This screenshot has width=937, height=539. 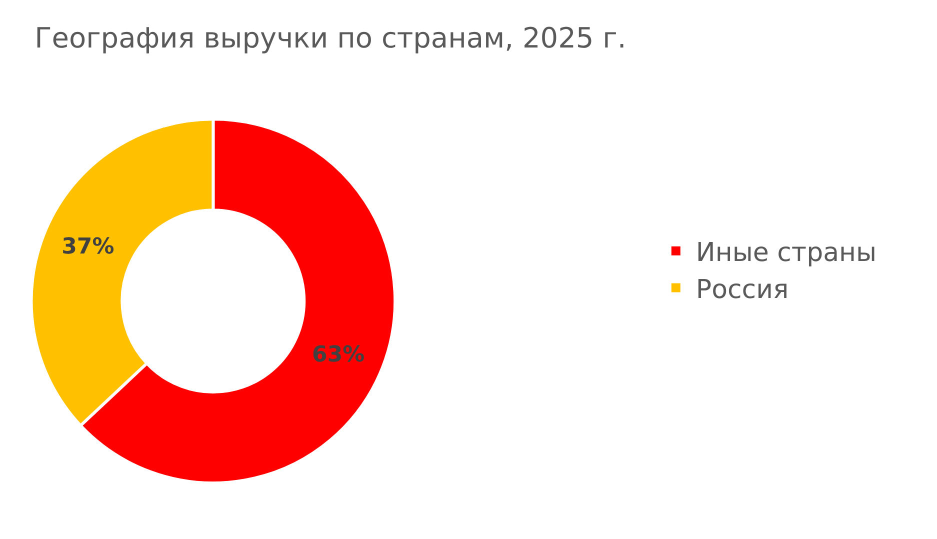 I want to click on data-label: 63%, so click(x=338, y=355).